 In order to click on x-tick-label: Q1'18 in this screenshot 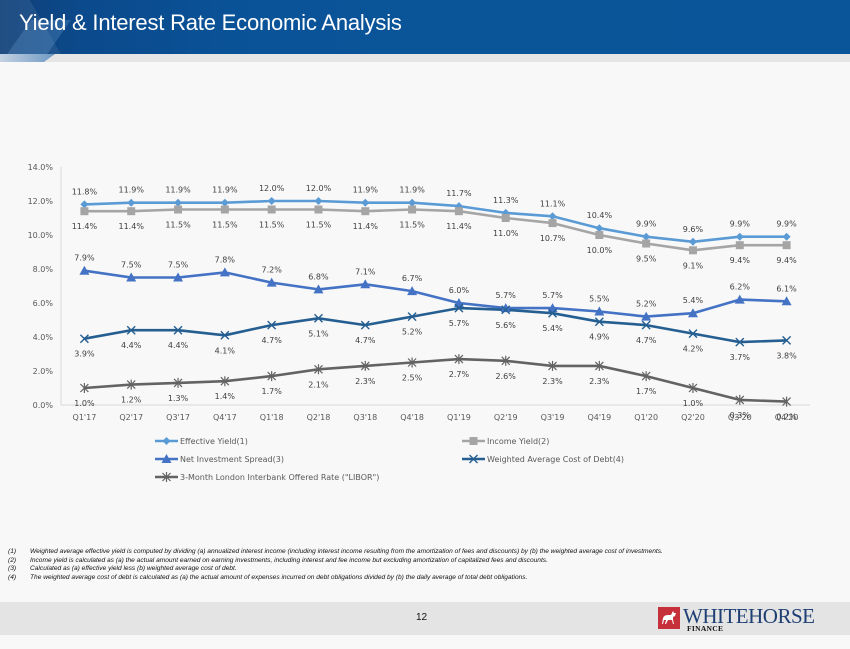, I will do `click(272, 417)`.